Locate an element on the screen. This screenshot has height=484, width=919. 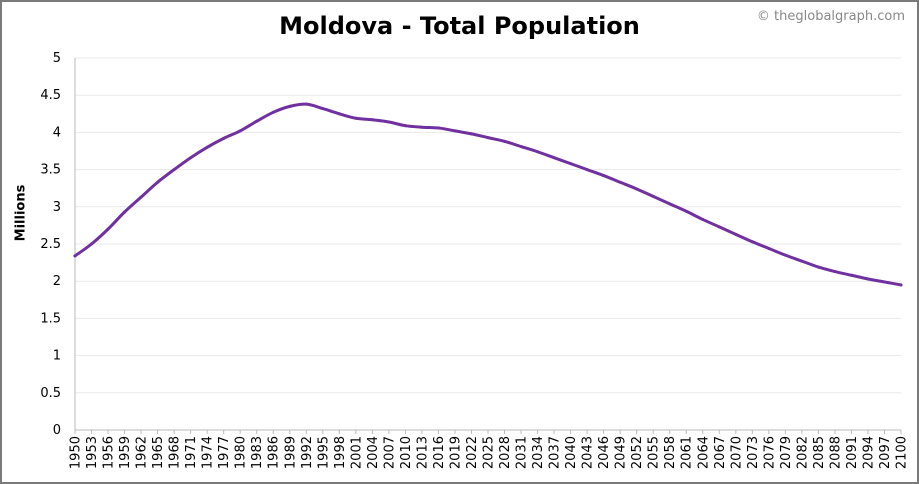
x-tick-label: 2034 is located at coordinates (538, 452).